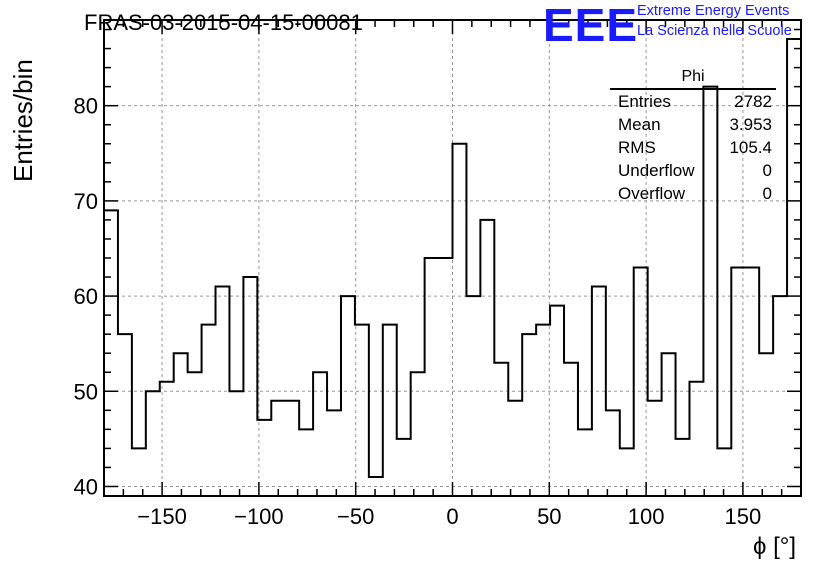  I want to click on stats-row-underflow: Underflow 0, so click(693, 170).